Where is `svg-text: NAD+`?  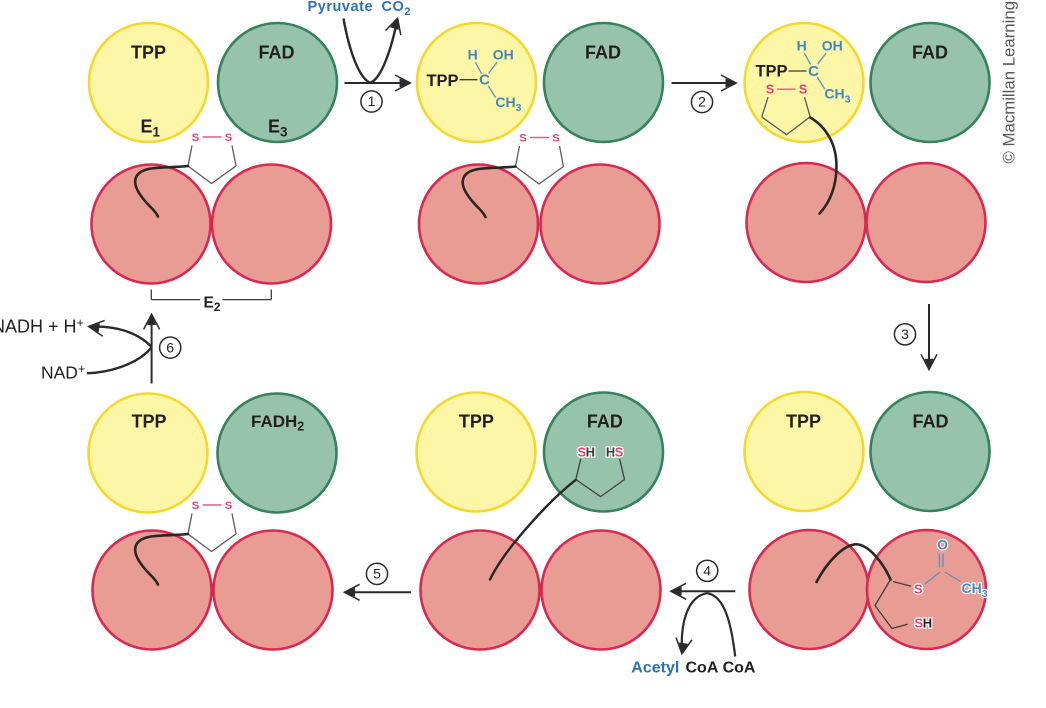 svg-text: NAD+ is located at coordinates (63, 372).